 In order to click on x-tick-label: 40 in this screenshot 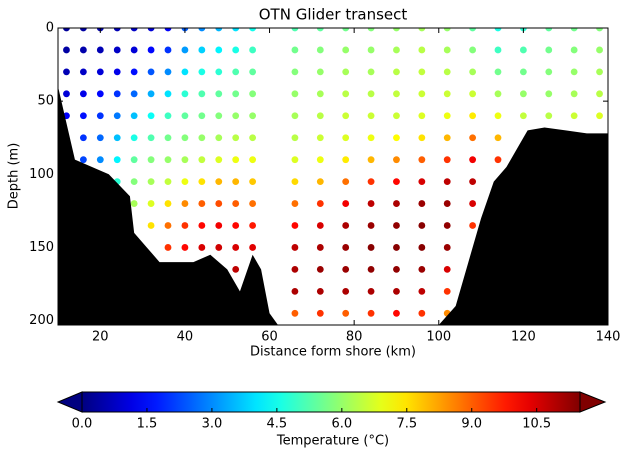, I will do `click(185, 337)`.